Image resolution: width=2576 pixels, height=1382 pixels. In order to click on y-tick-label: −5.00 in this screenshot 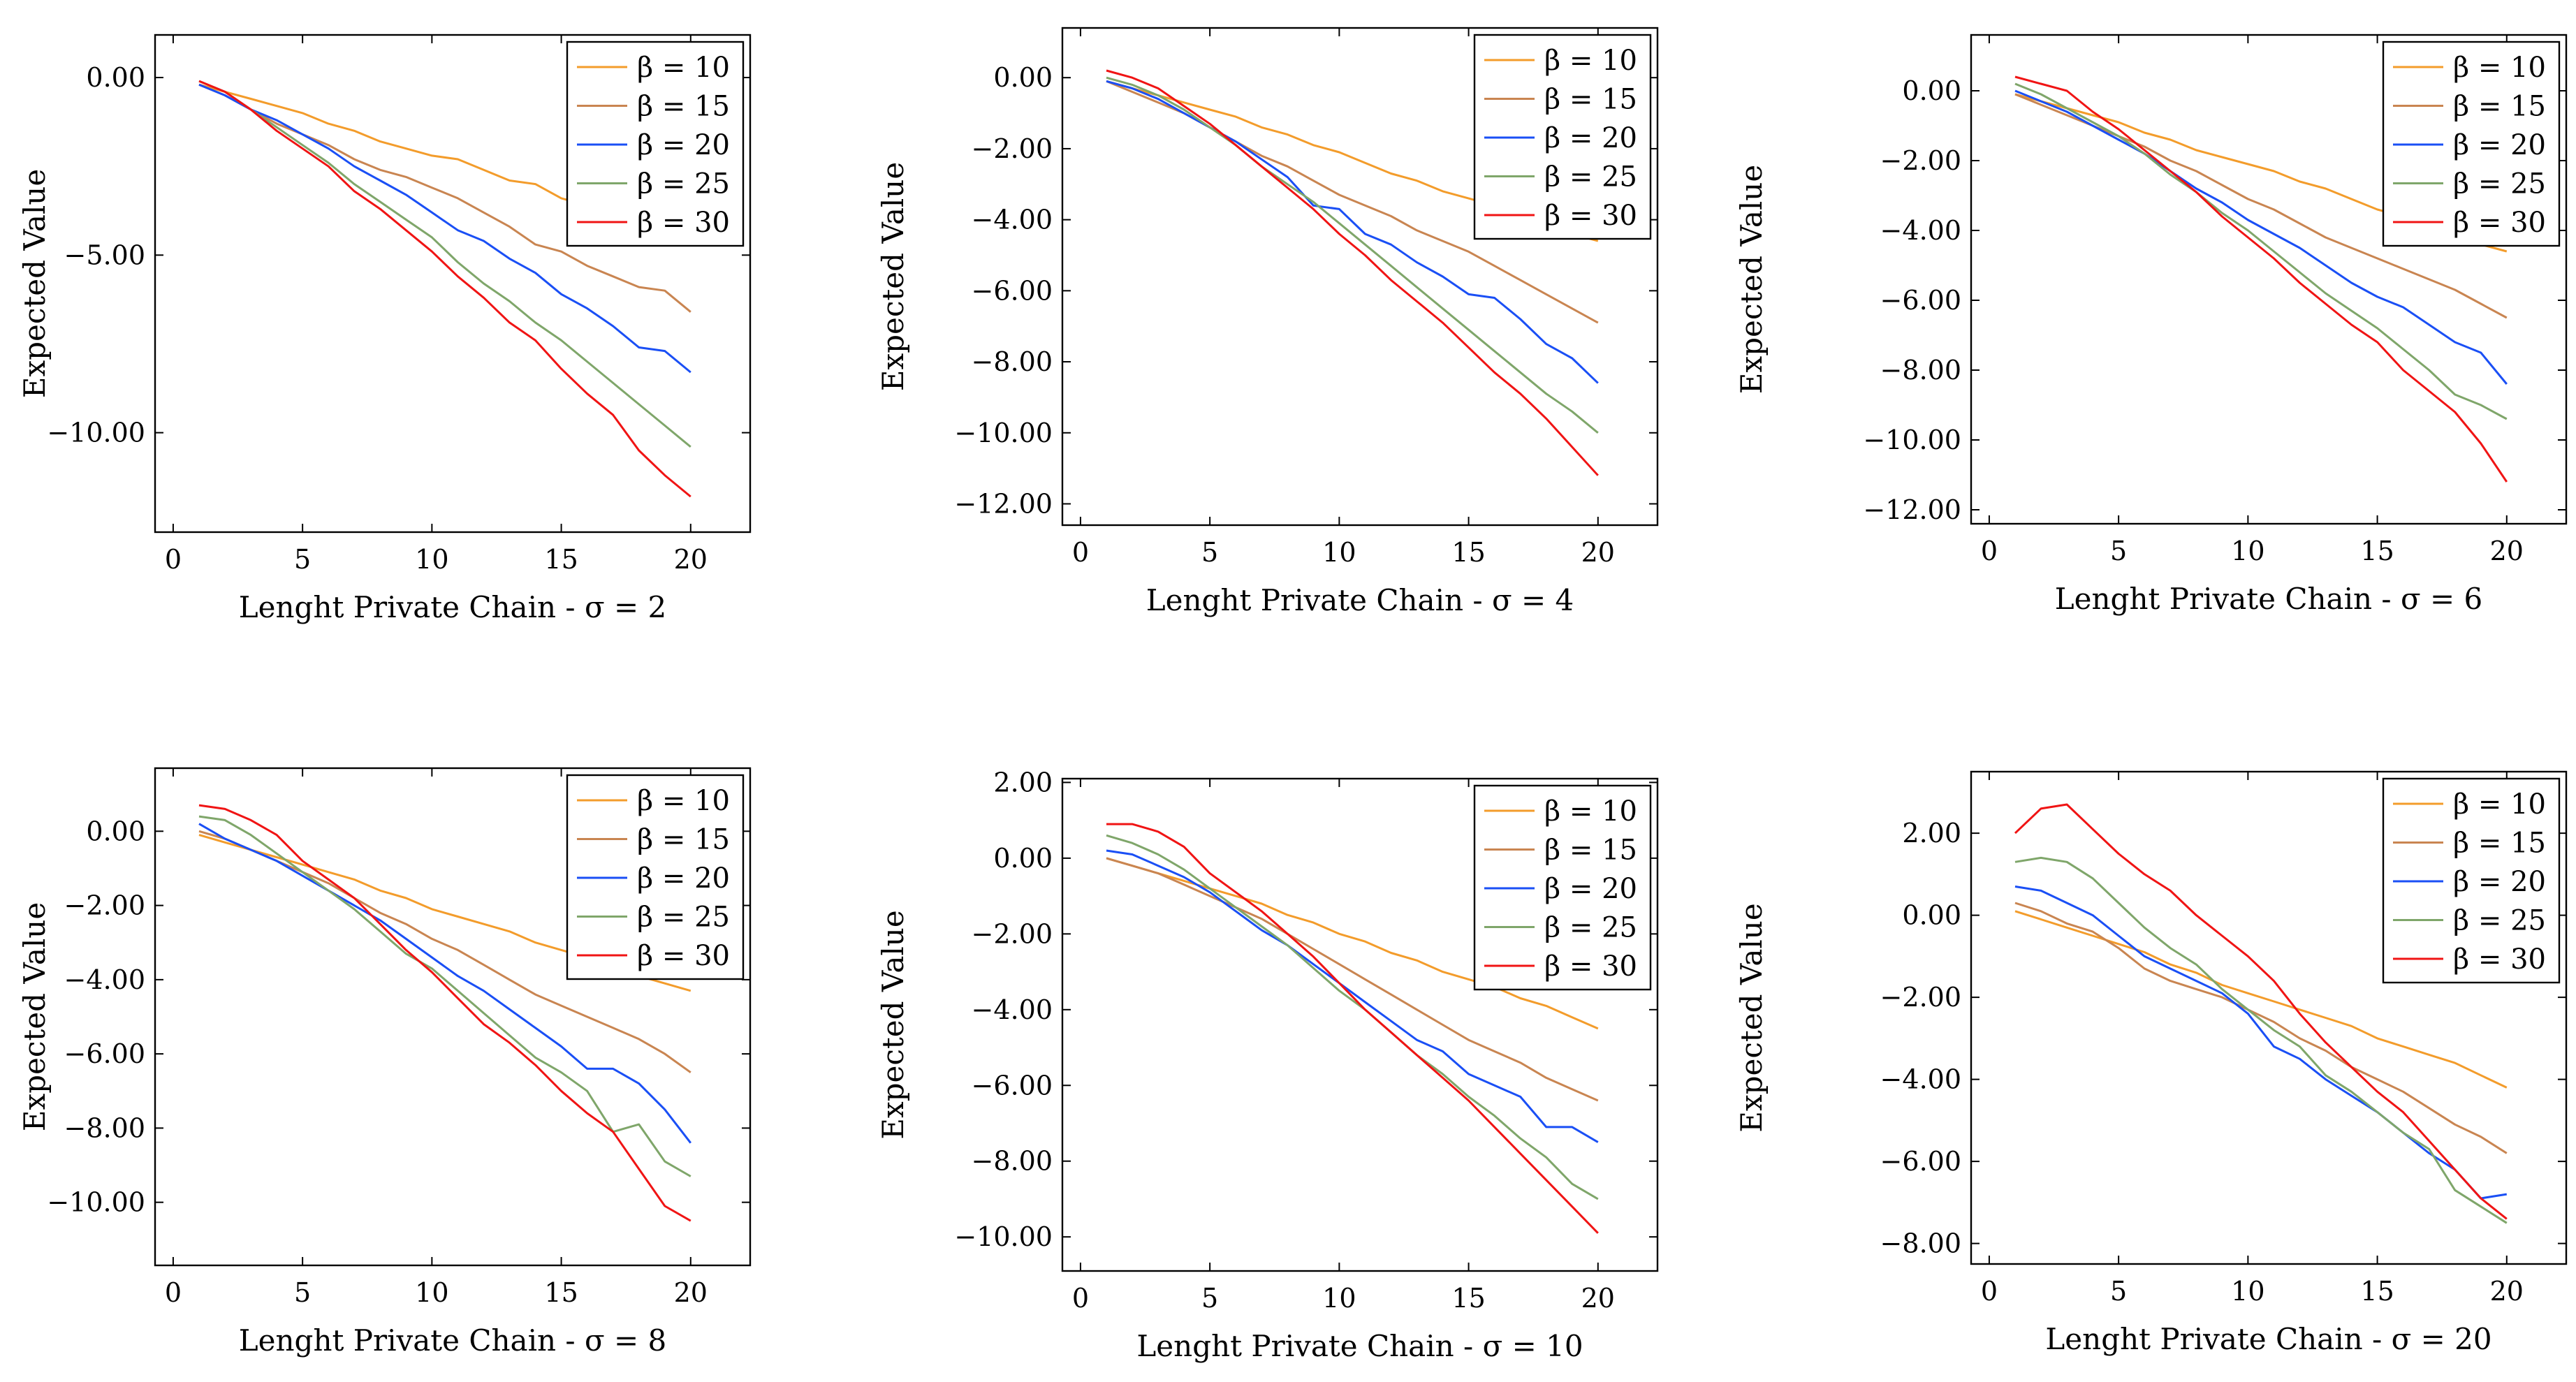, I will do `click(105, 255)`.